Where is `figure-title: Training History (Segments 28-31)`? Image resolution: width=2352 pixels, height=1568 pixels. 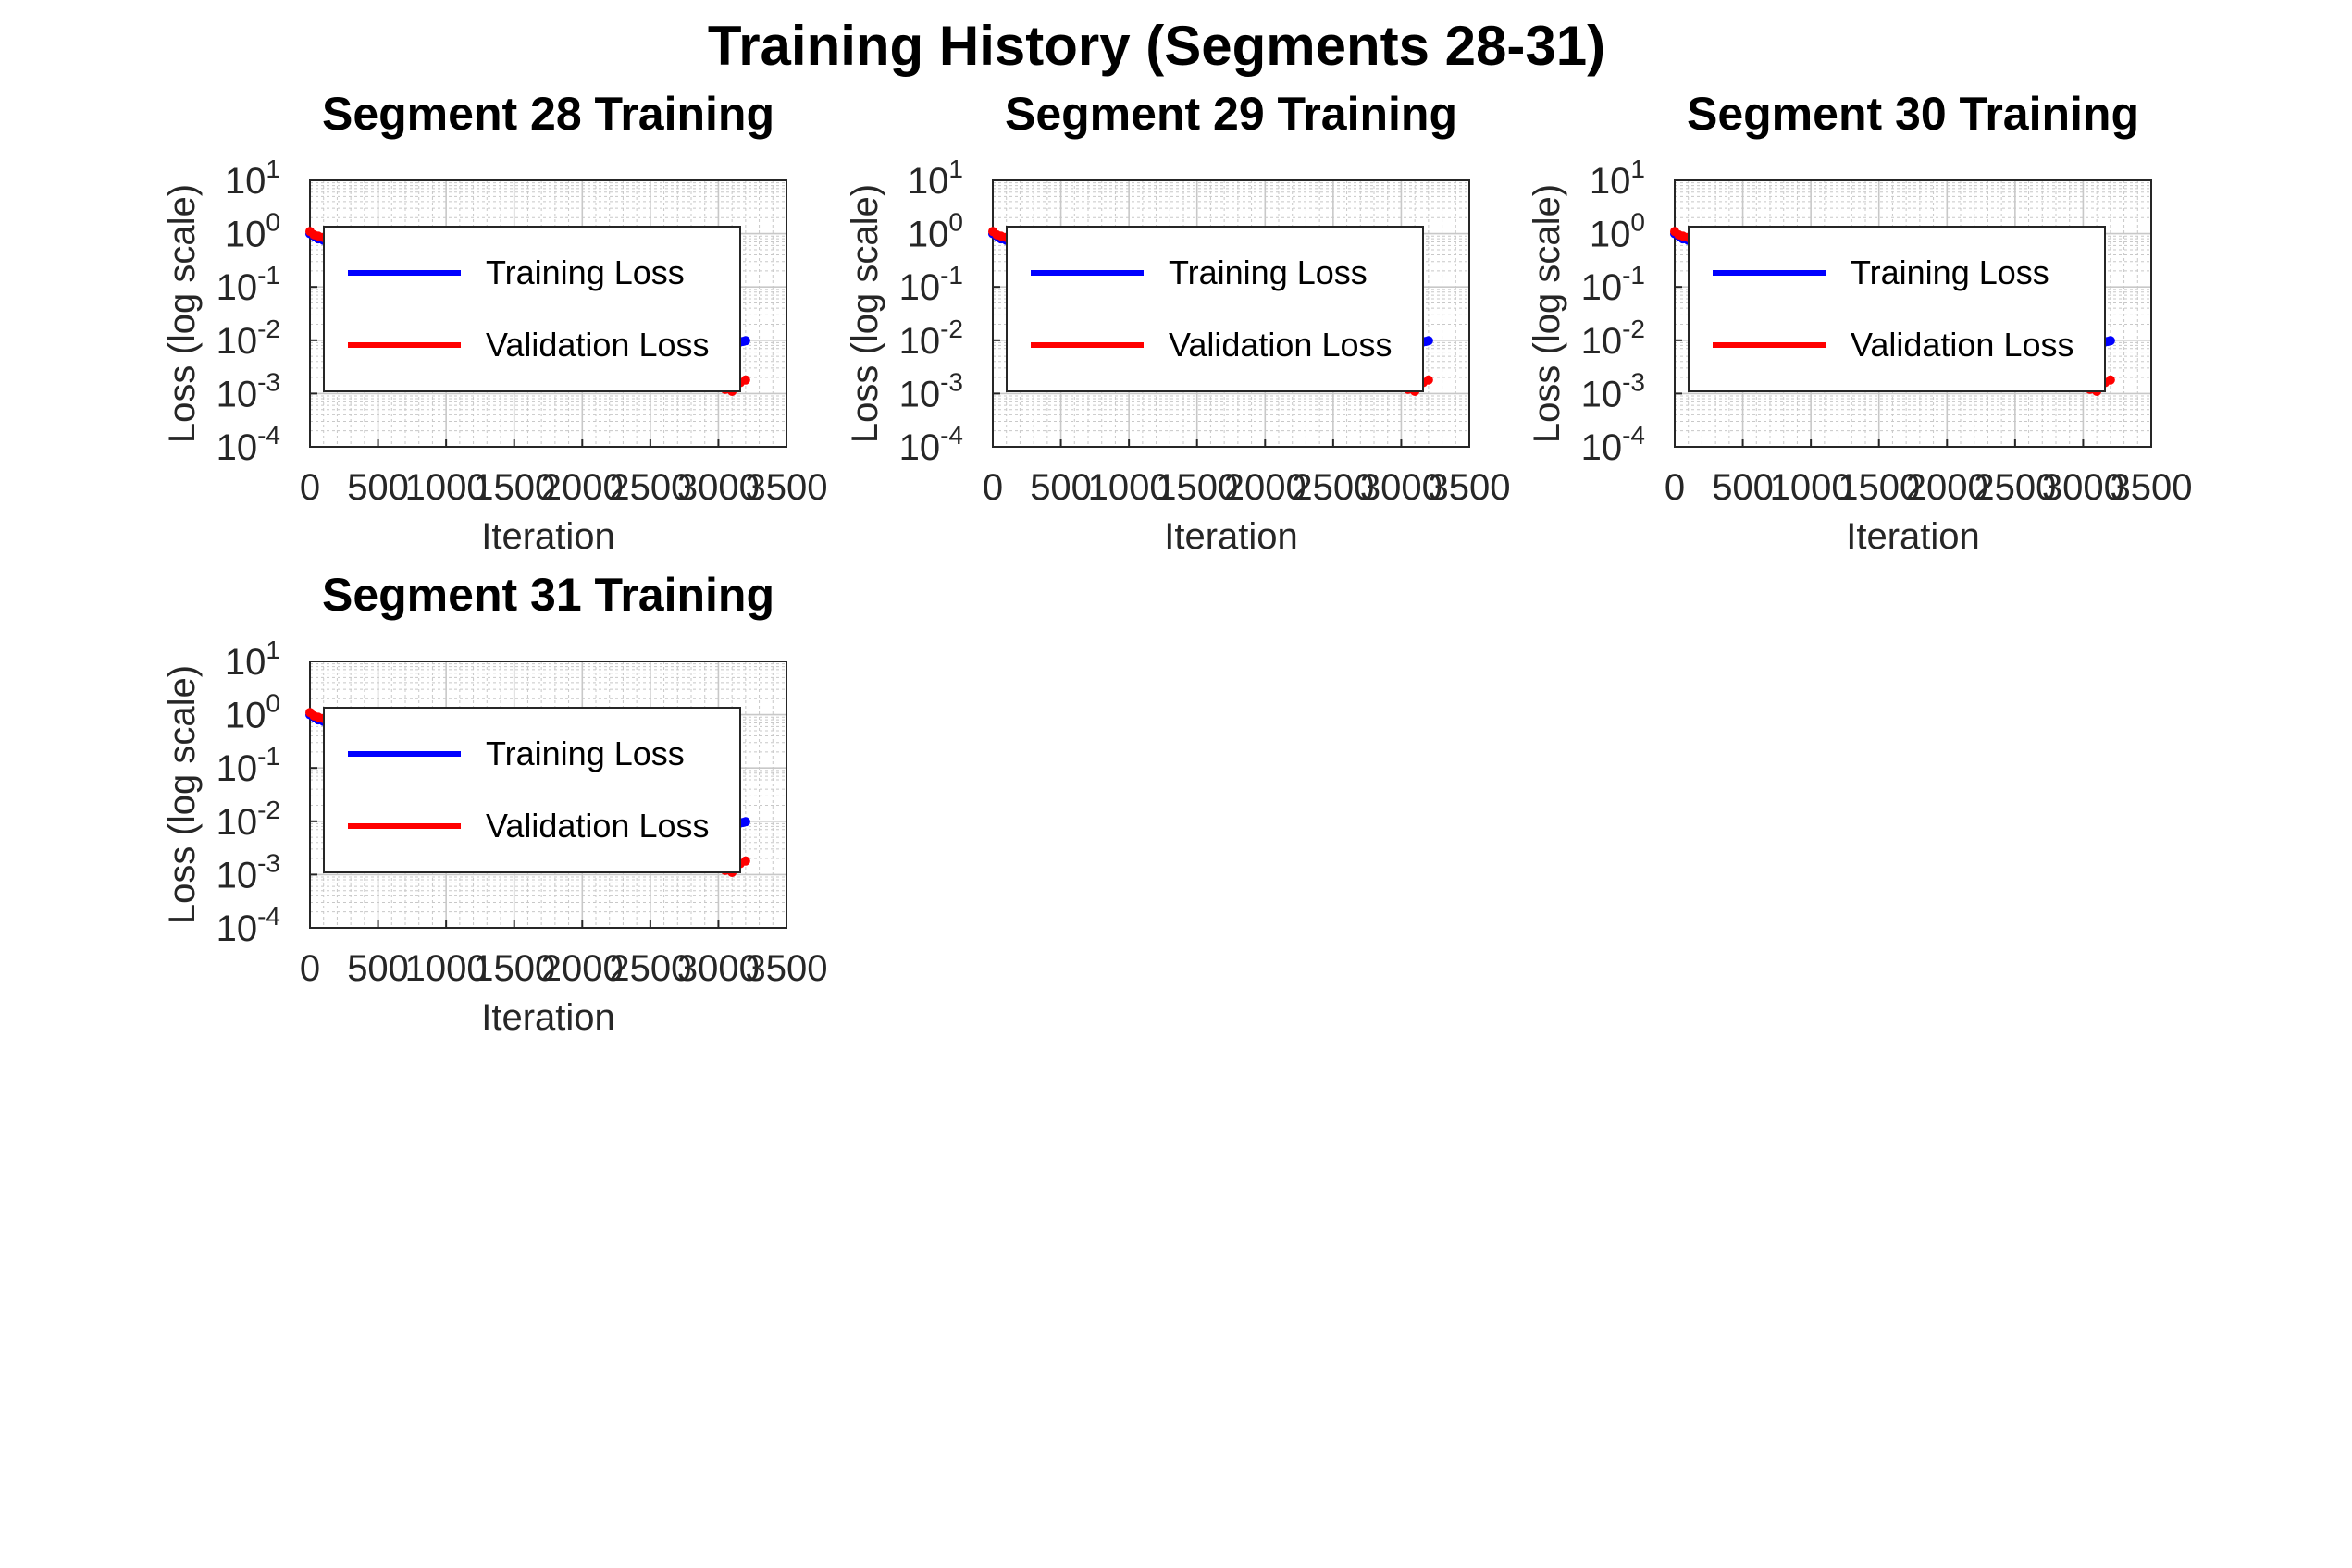 figure-title: Training History (Segments 28-31) is located at coordinates (1157, 46).